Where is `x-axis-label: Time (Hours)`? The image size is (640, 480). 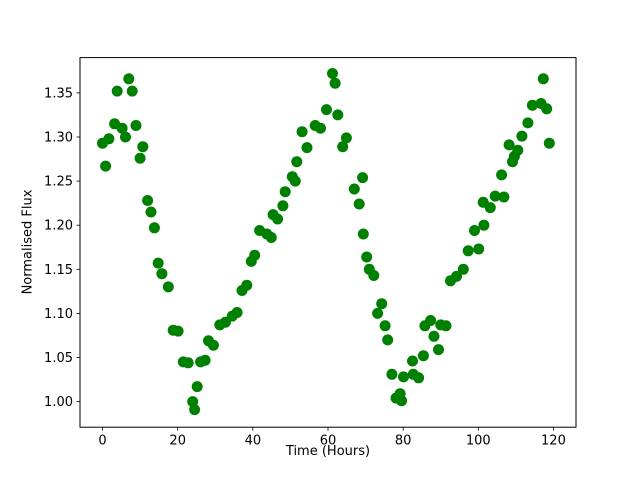 x-axis-label: Time (Hours) is located at coordinates (328, 451).